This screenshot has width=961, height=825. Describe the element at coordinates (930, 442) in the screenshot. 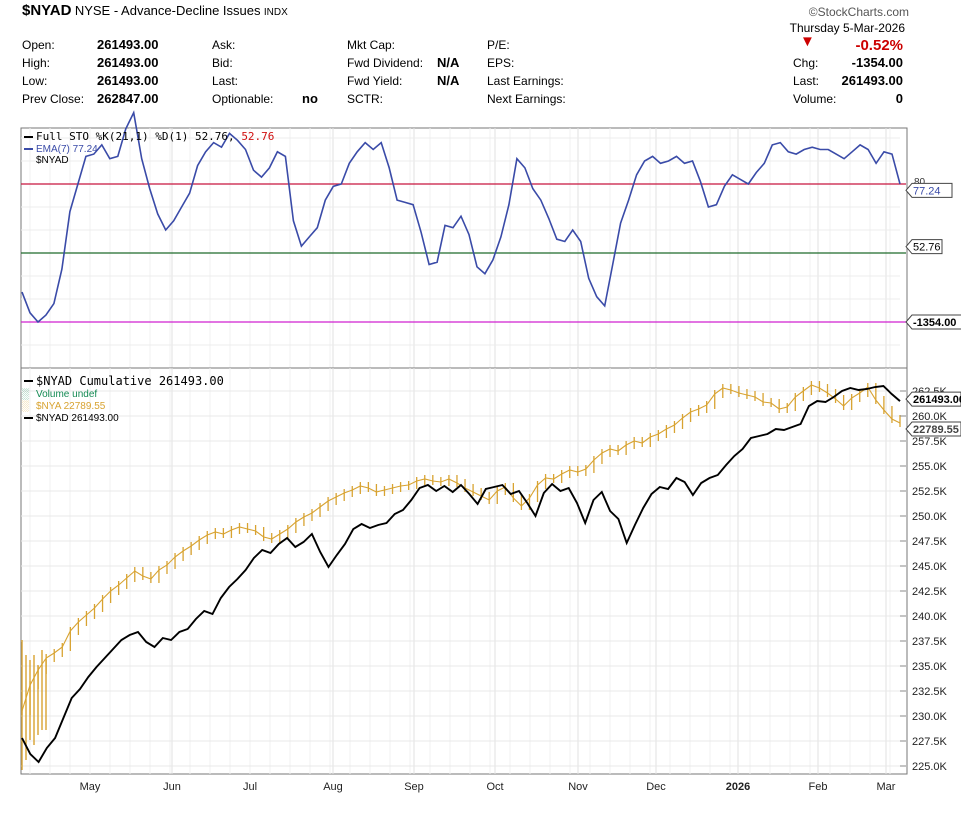

I see `price-y-tick-label: 257.5K` at that location.